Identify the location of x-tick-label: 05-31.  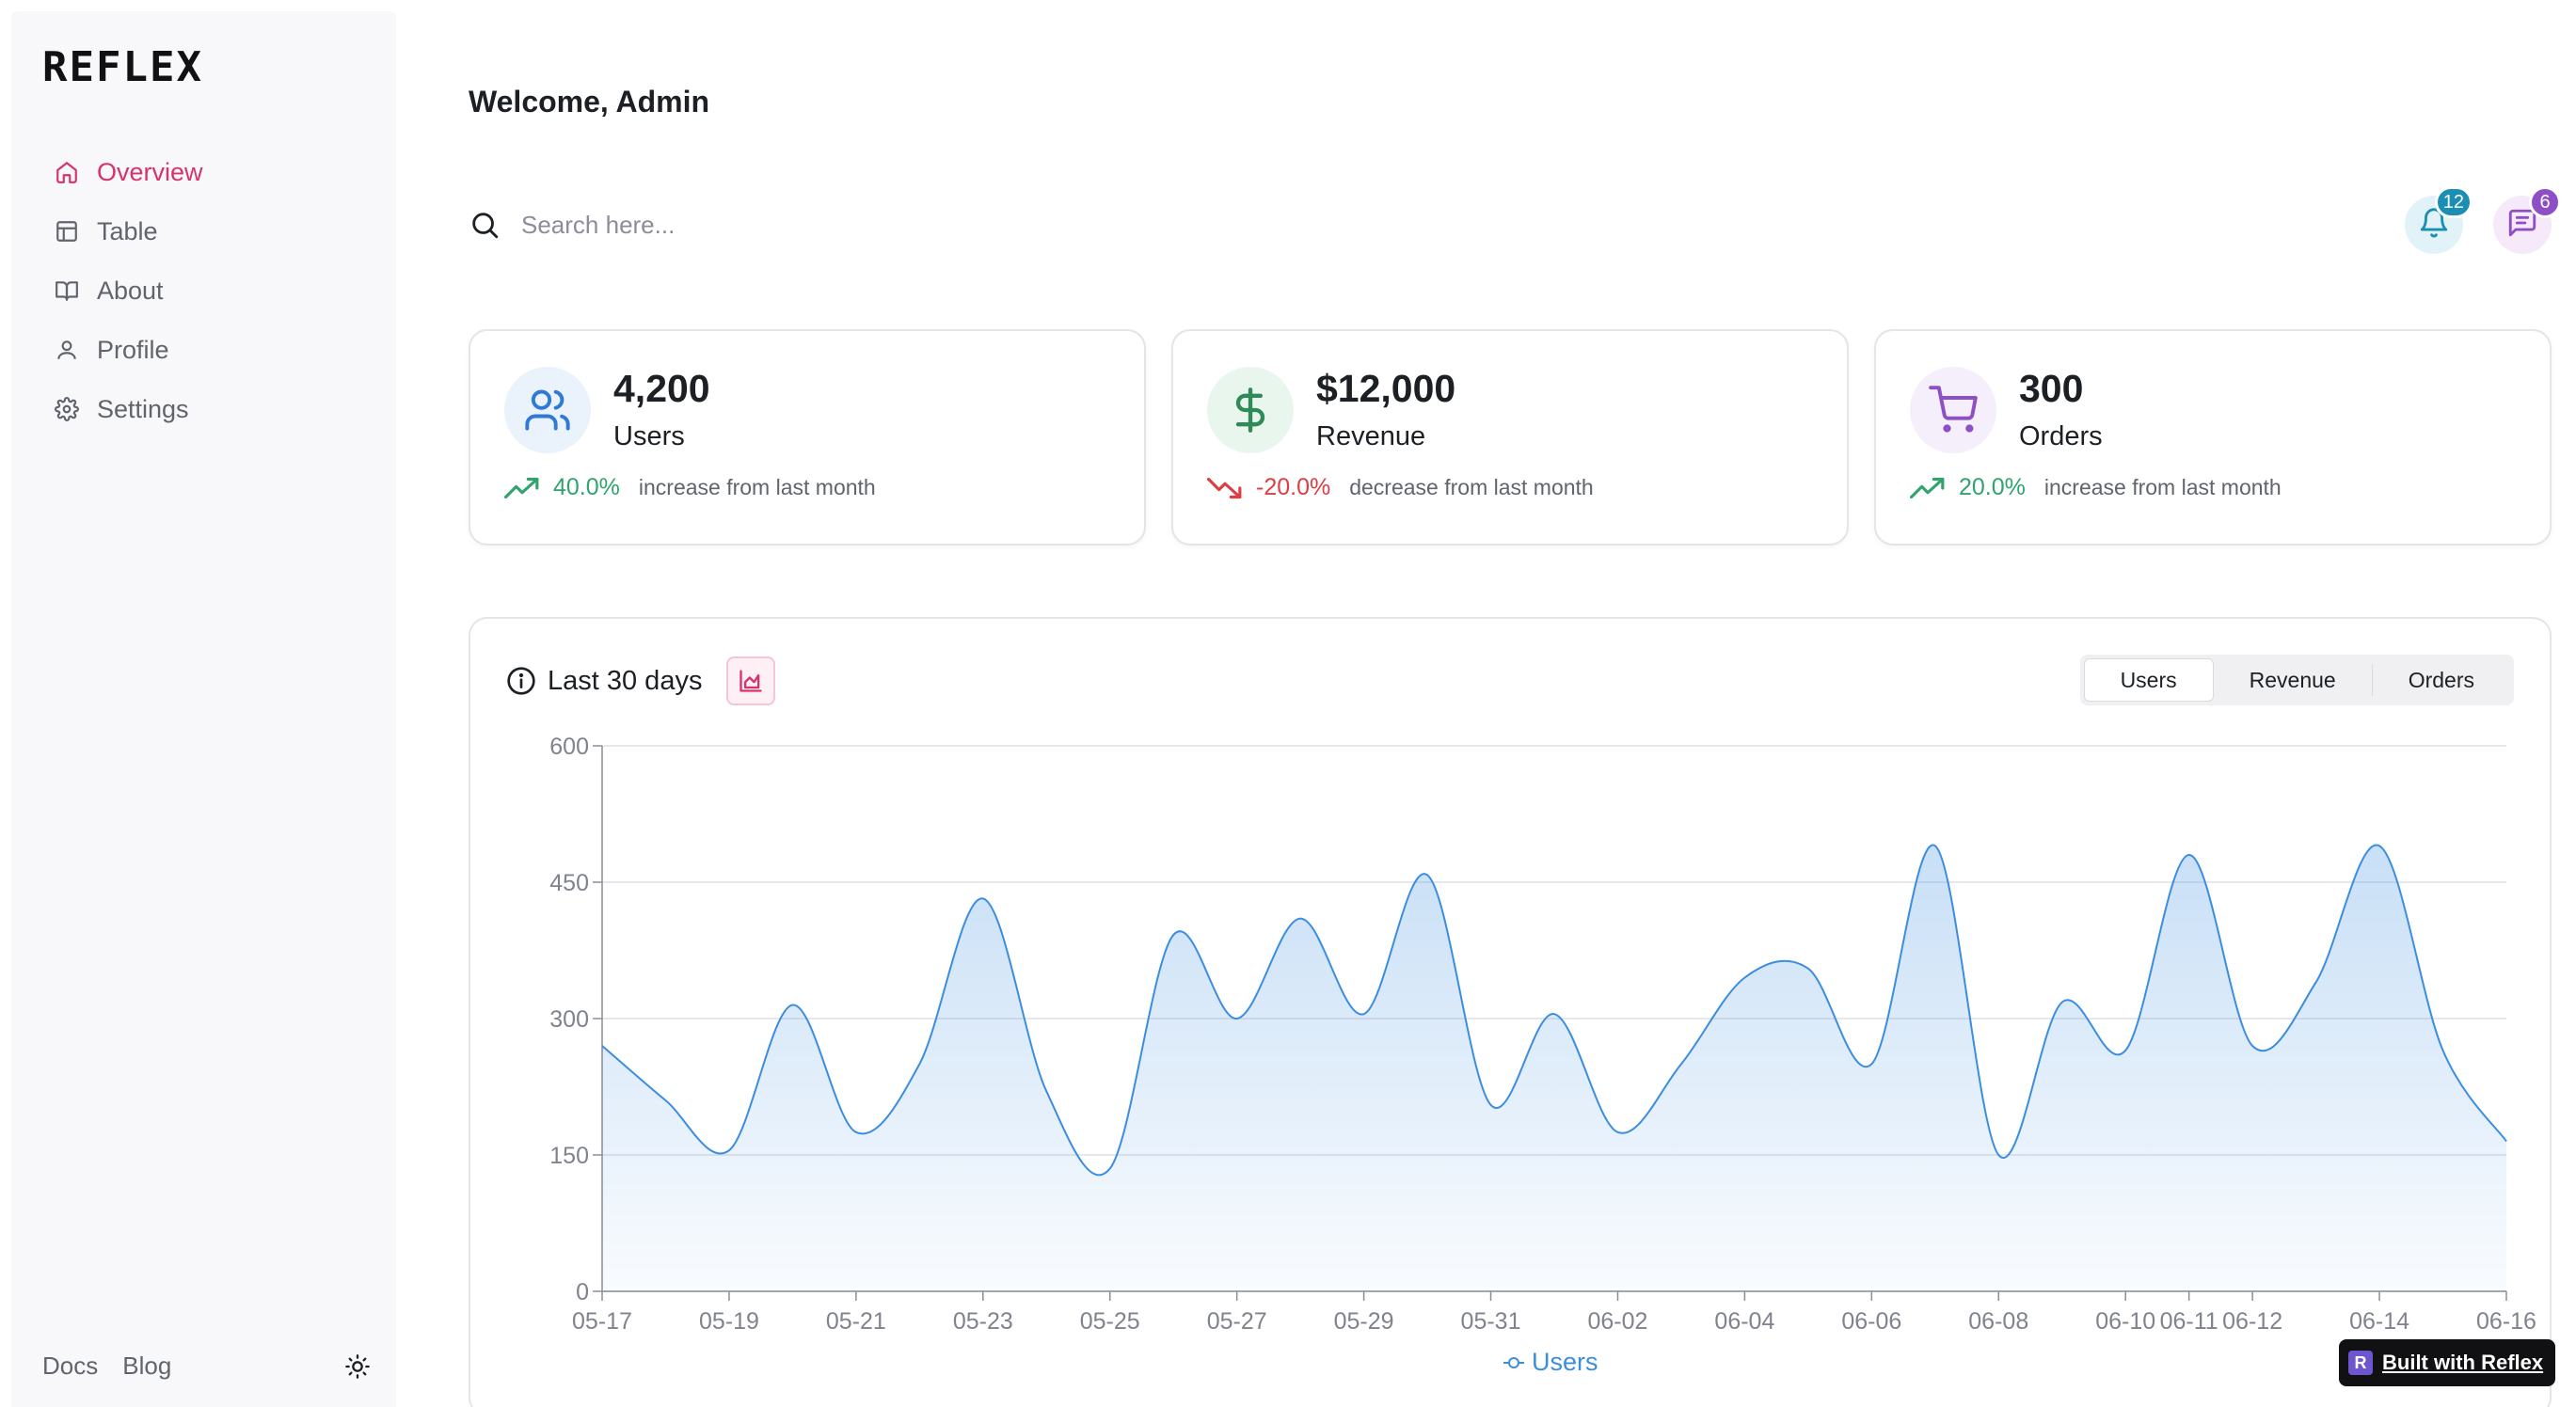
(1491, 1322).